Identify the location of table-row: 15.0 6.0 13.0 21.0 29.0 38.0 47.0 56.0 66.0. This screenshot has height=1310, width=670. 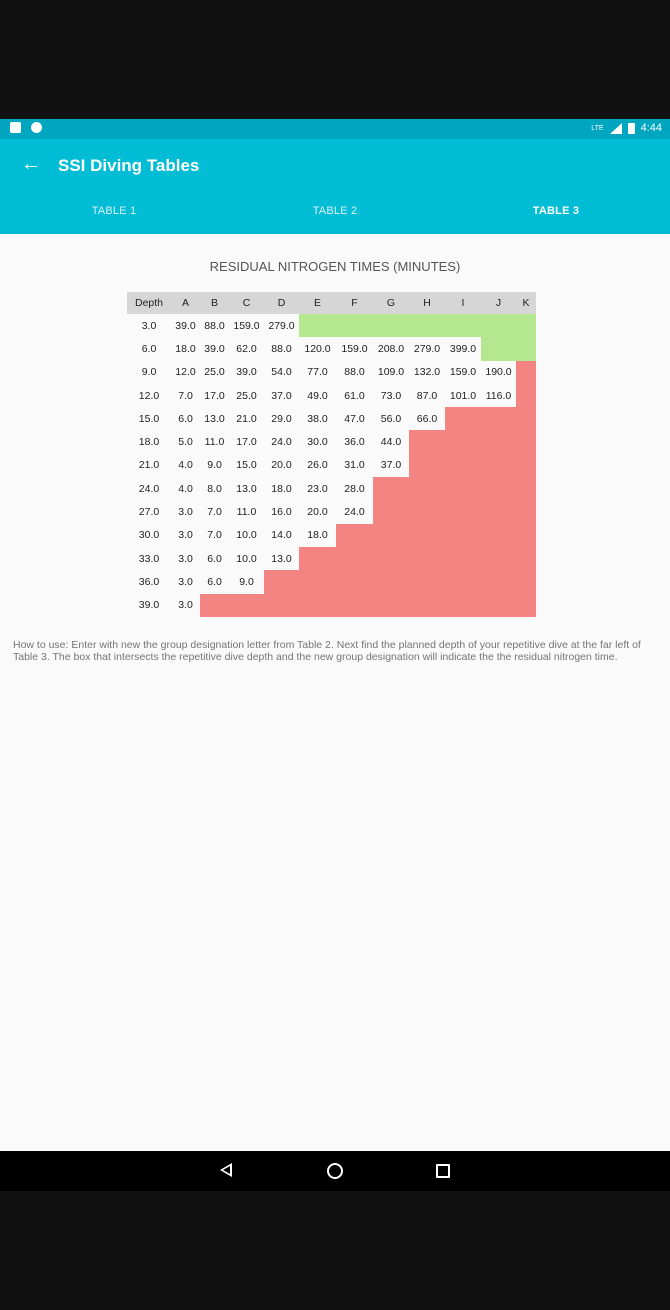
(331, 419).